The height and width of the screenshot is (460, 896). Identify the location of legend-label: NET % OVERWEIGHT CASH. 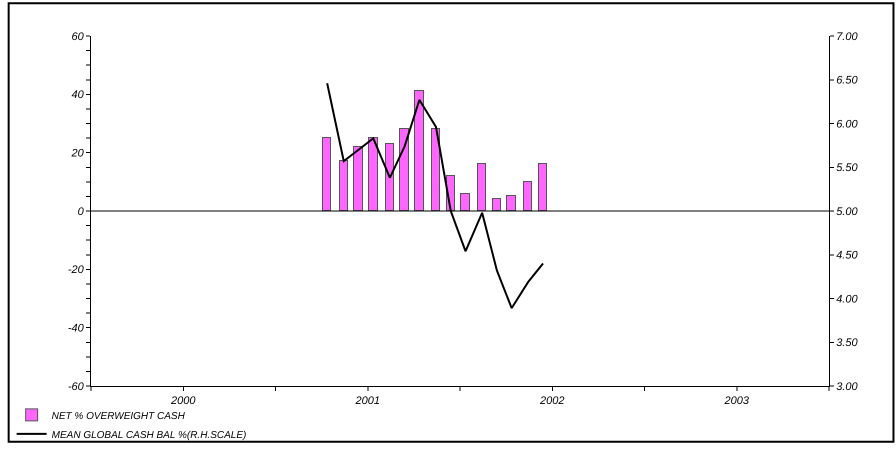
(119, 416).